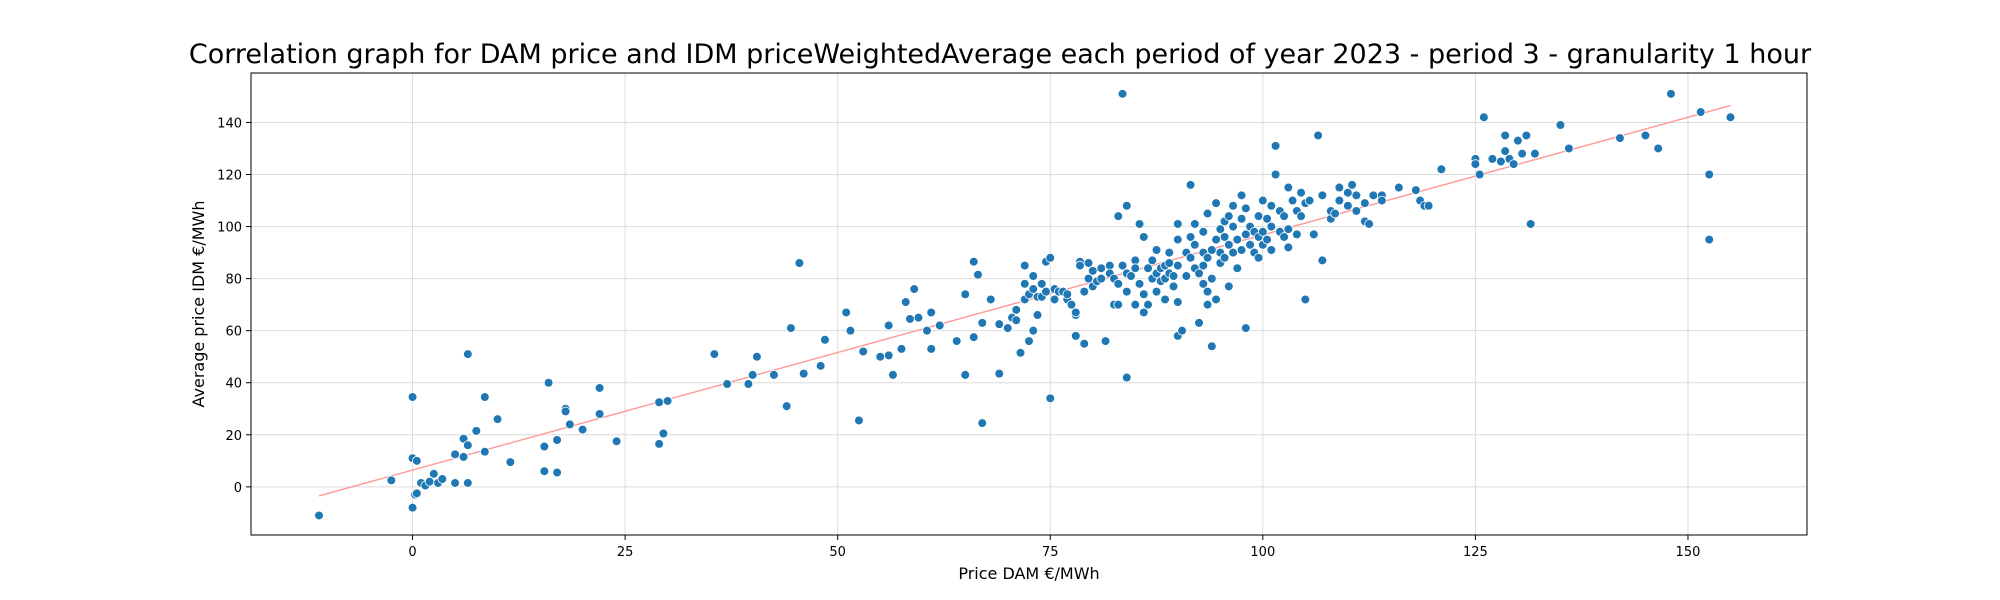 Image resolution: width=2000 pixels, height=600 pixels. Describe the element at coordinates (1688, 552) in the screenshot. I see `x-tick-label: 150` at that location.